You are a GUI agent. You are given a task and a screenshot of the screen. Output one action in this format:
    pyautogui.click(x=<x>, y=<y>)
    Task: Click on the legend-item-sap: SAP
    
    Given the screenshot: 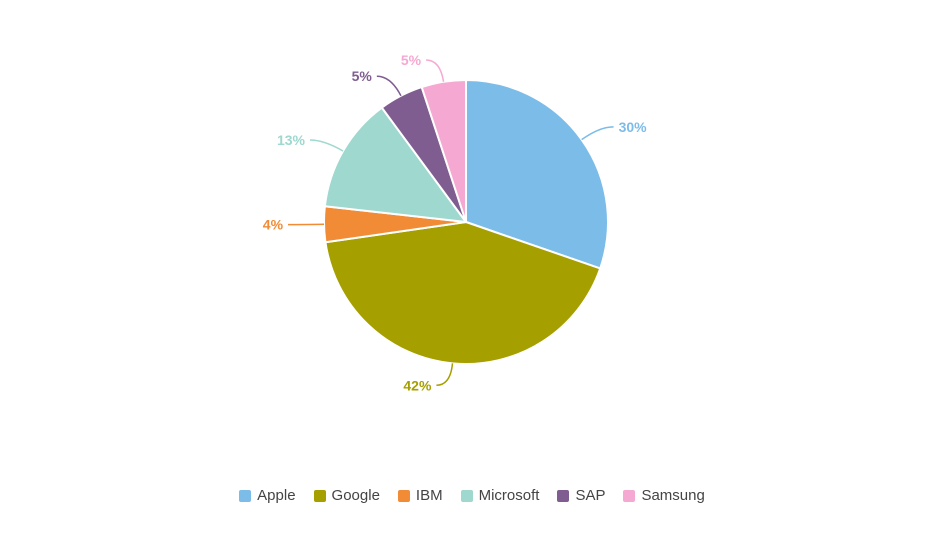 What is the action you would take?
    pyautogui.click(x=581, y=495)
    